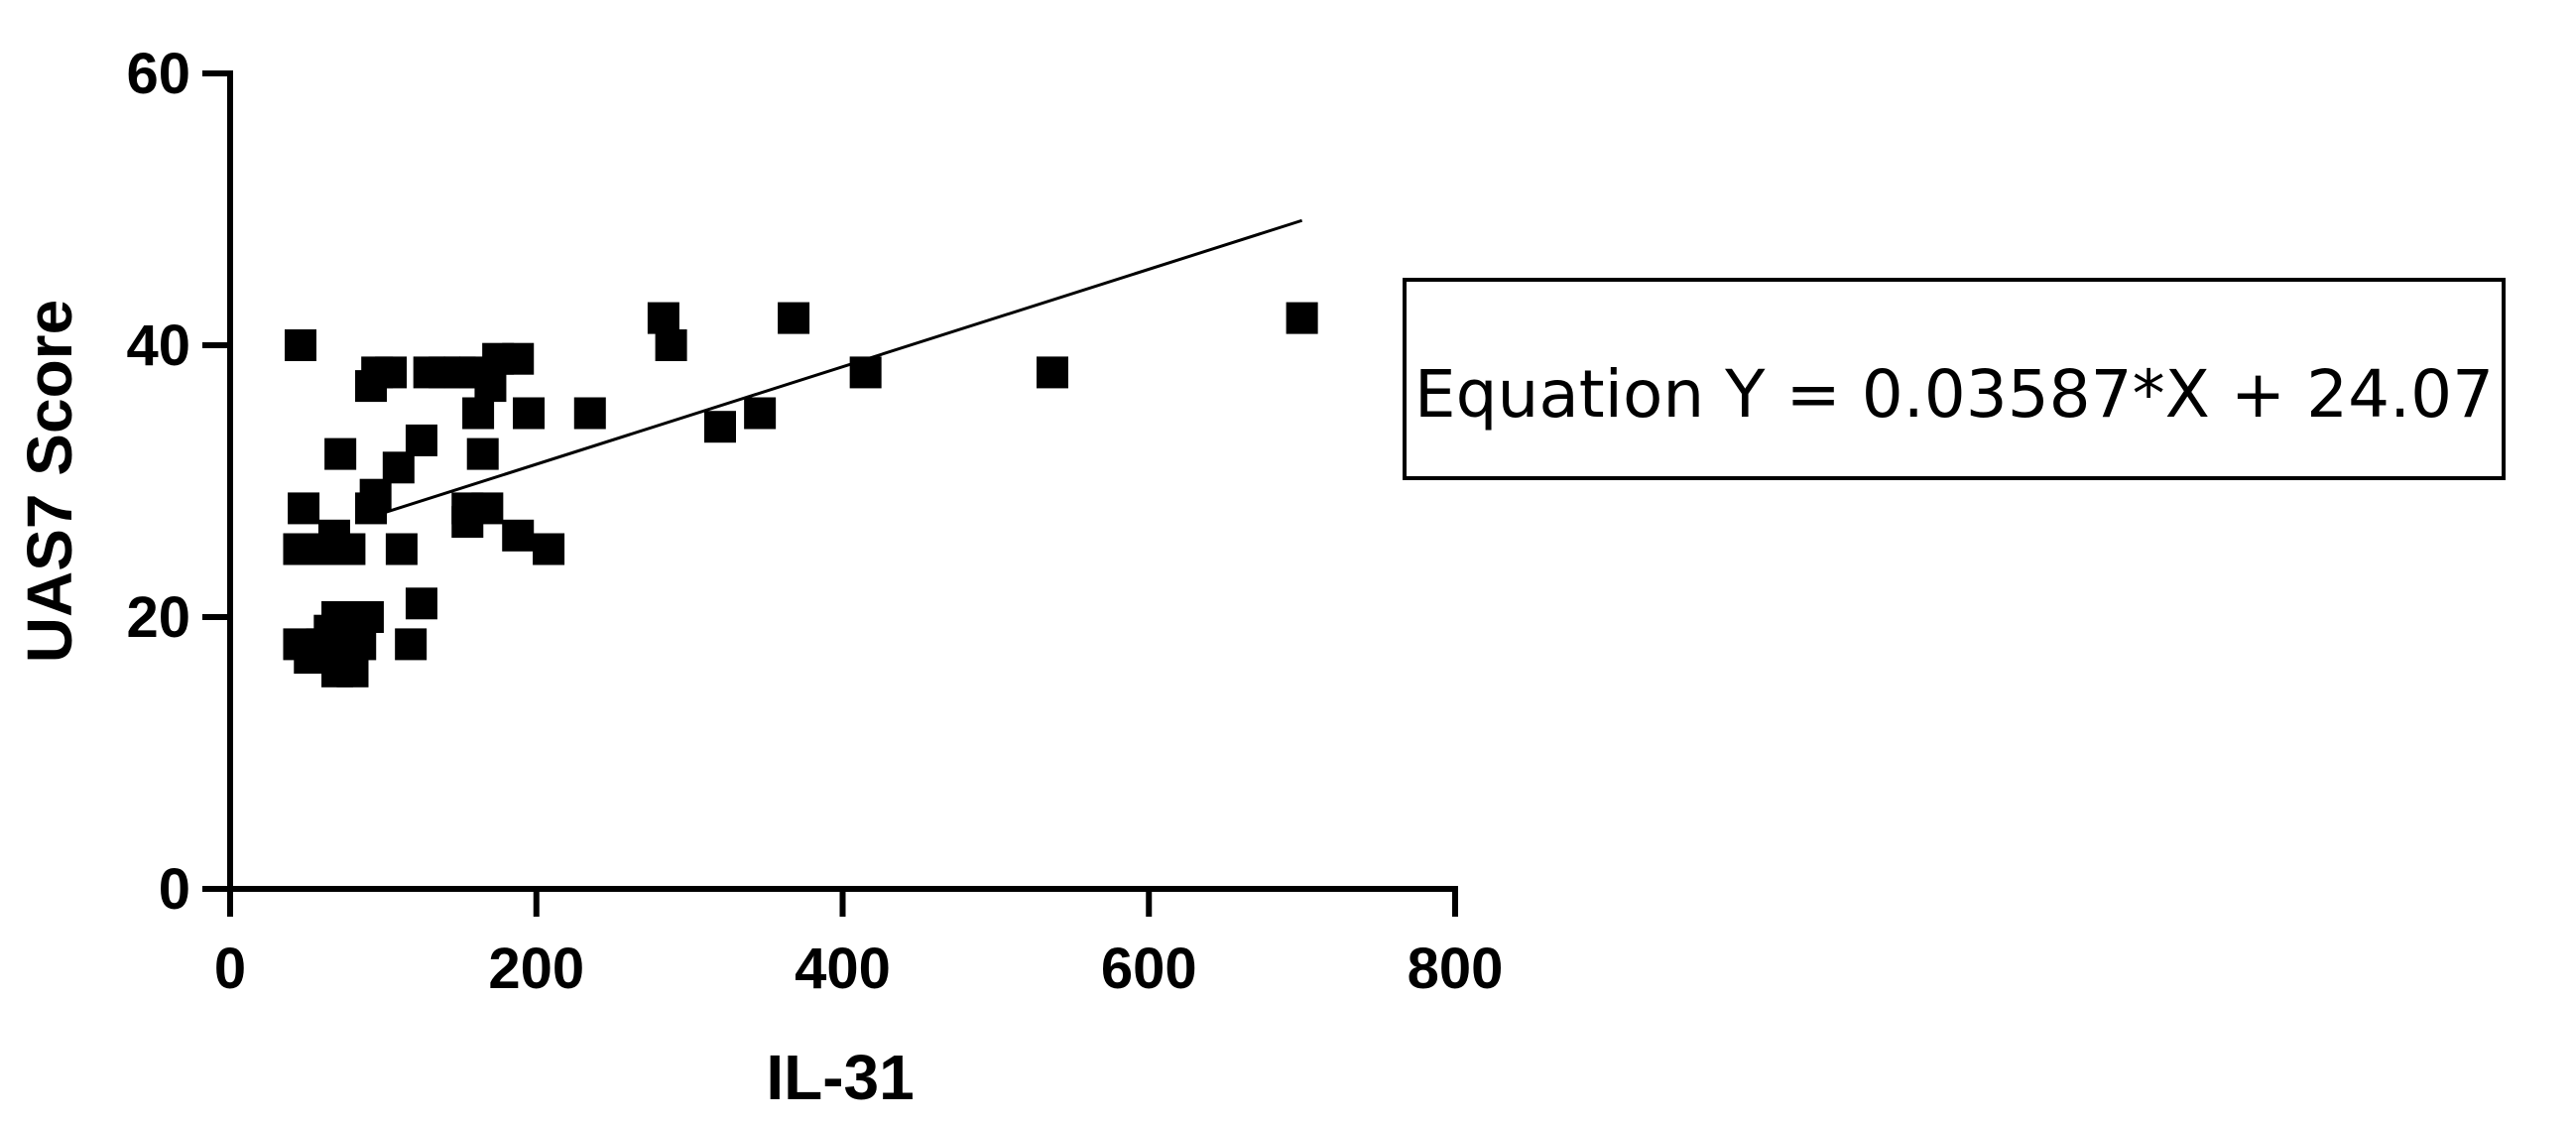 This screenshot has height=1126, width=2576. I want to click on x-tick-label: 400, so click(843, 969).